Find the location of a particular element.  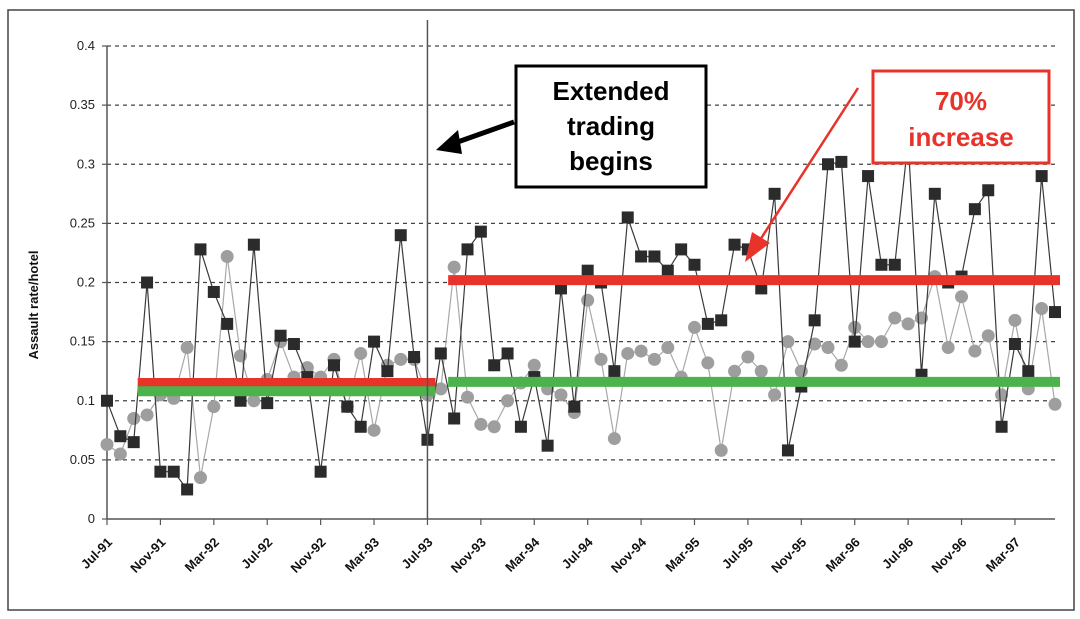

y-tick-label: 0.2 is located at coordinates (86, 282).